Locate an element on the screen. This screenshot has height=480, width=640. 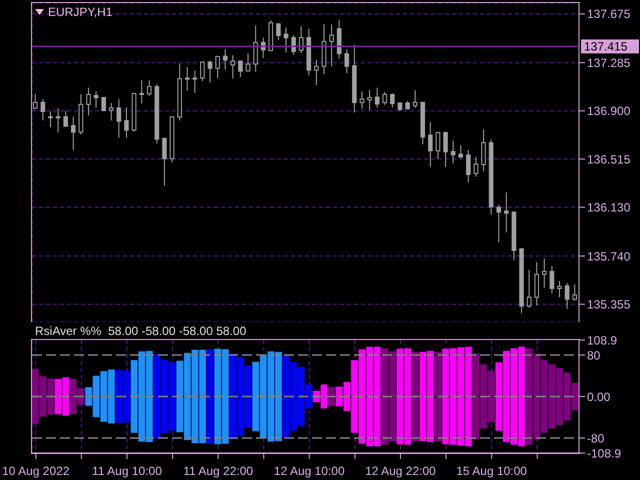
y-tick-label: 137.675 is located at coordinates (609, 14).